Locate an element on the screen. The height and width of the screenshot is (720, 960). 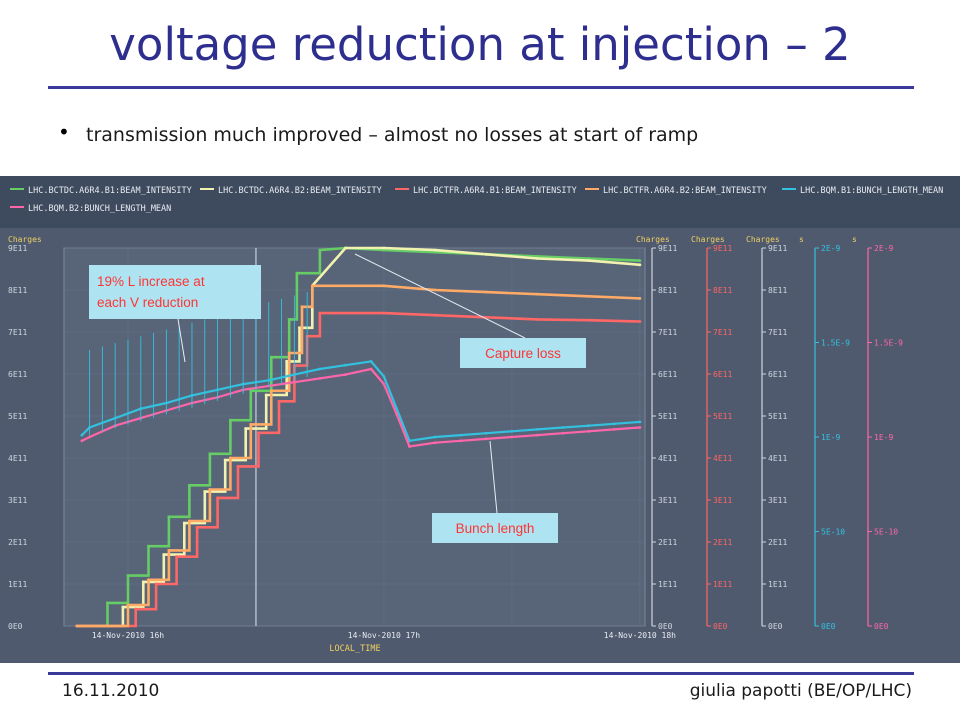
legend-item: LHC.BCTFR.A6R4.B2:BEAM_INTENSITY is located at coordinates (676, 191).